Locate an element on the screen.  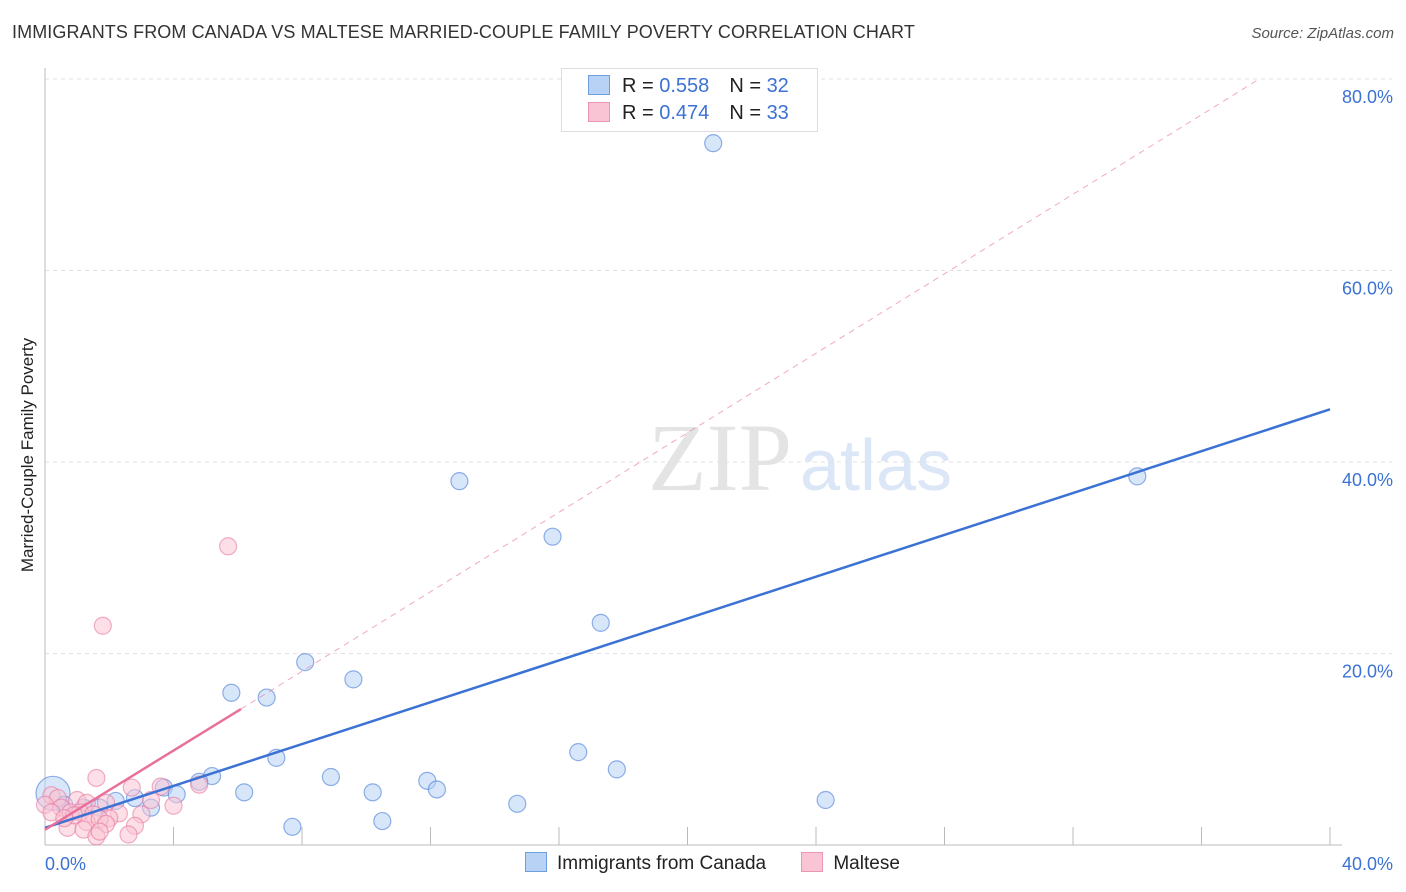
y-tick-label: 80.0% is located at coordinates (1367, 97).